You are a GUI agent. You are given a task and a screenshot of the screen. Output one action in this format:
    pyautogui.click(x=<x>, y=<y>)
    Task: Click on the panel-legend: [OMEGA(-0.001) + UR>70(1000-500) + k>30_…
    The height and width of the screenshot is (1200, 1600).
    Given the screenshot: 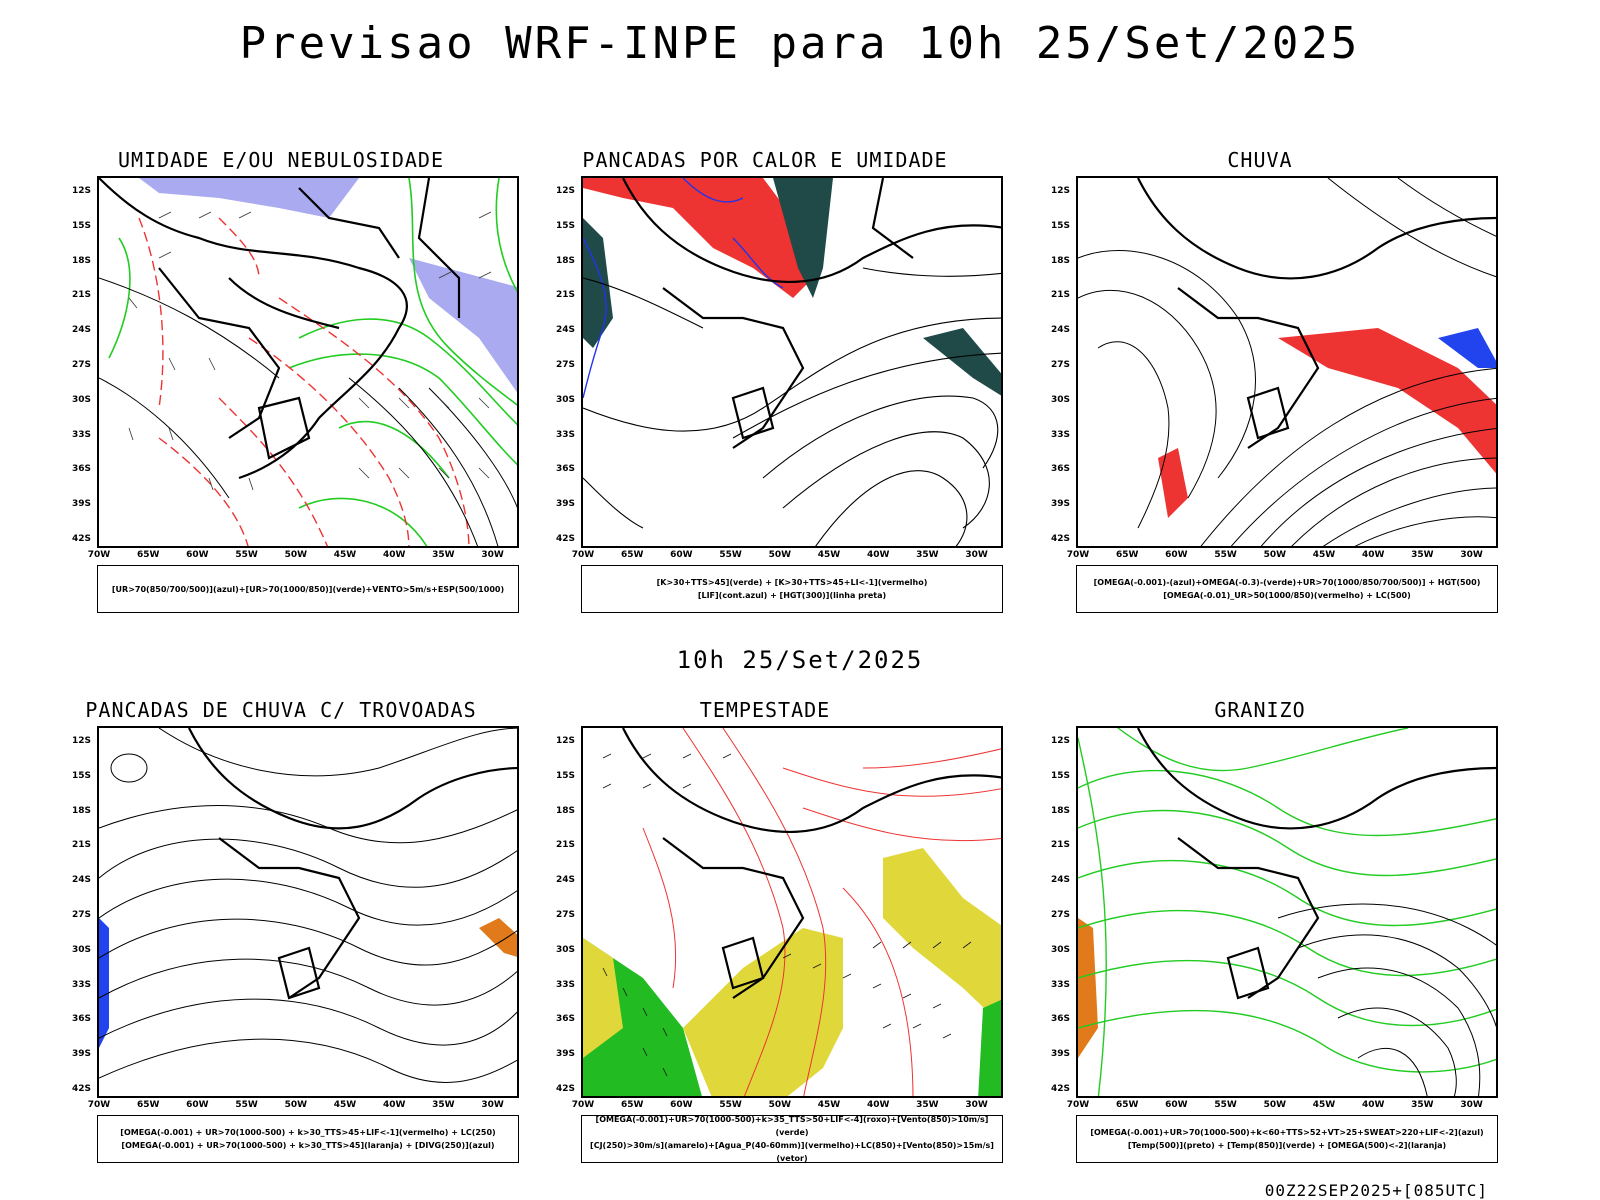 What is the action you would take?
    pyautogui.click(x=308, y=1139)
    